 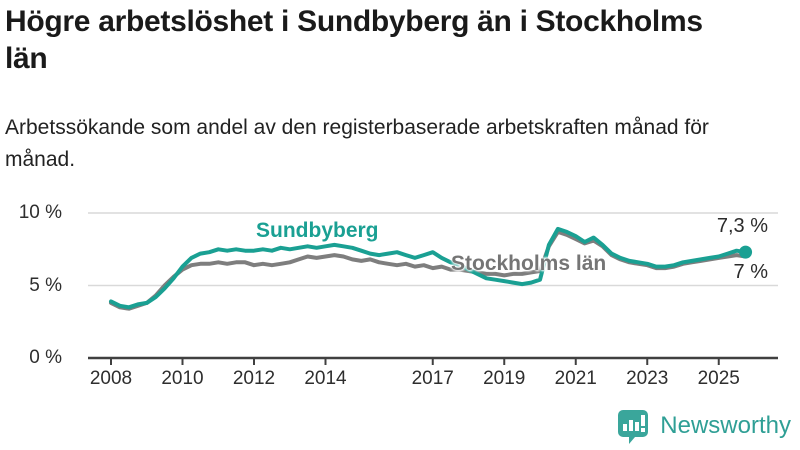 What do you see at coordinates (529, 263) in the screenshot?
I see `series-label-stockholm: Stockholms län` at bounding box center [529, 263].